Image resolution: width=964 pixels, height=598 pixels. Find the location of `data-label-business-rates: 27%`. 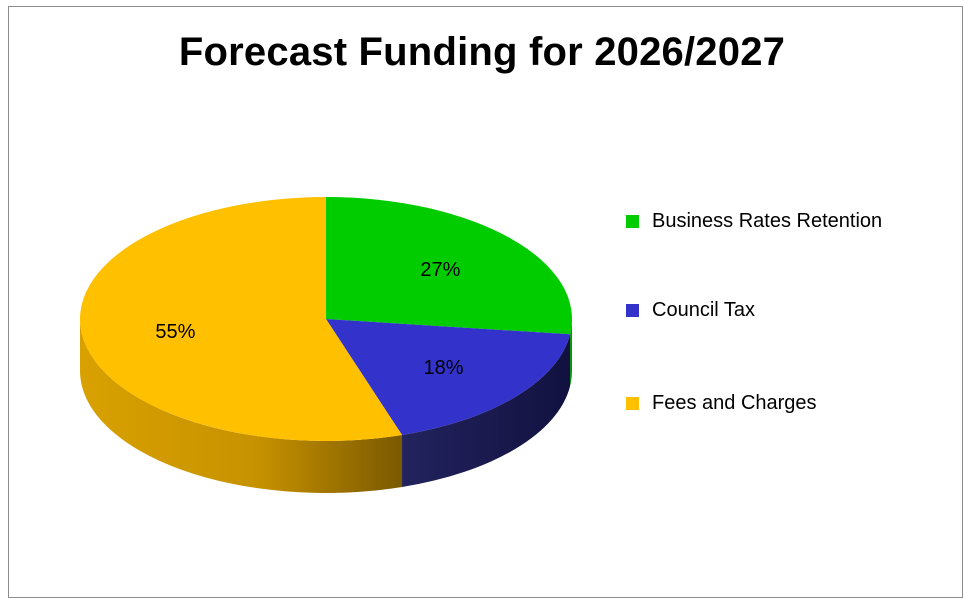

data-label-business-rates: 27% is located at coordinates (440, 270).